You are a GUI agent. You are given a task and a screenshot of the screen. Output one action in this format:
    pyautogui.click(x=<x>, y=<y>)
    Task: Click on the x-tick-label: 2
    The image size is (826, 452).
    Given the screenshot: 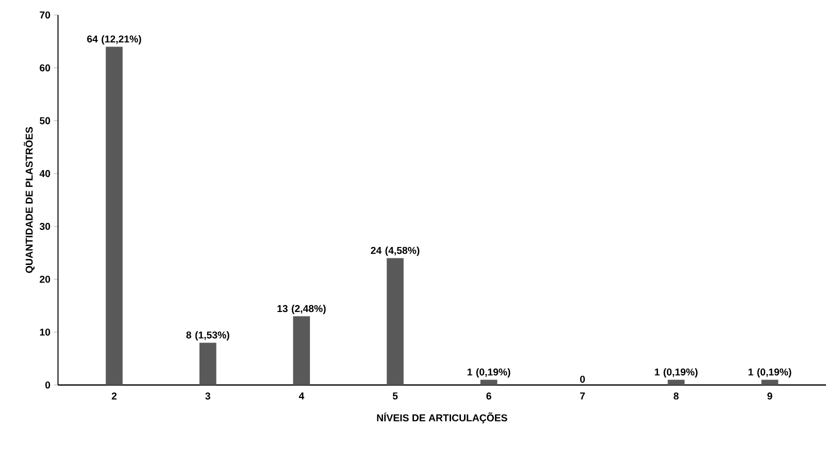 What is the action you would take?
    pyautogui.click(x=114, y=396)
    